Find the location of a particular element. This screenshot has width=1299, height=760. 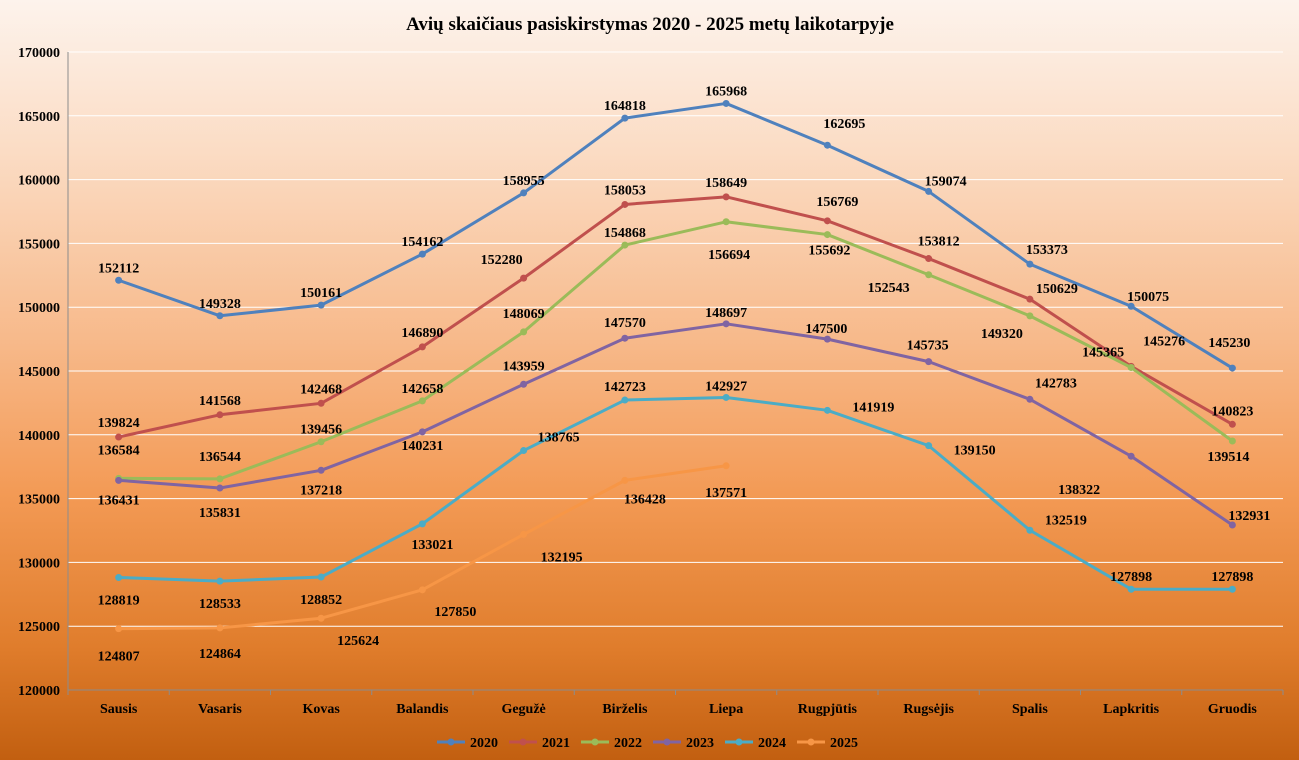

x-tick-label: Birželis is located at coordinates (625, 709).